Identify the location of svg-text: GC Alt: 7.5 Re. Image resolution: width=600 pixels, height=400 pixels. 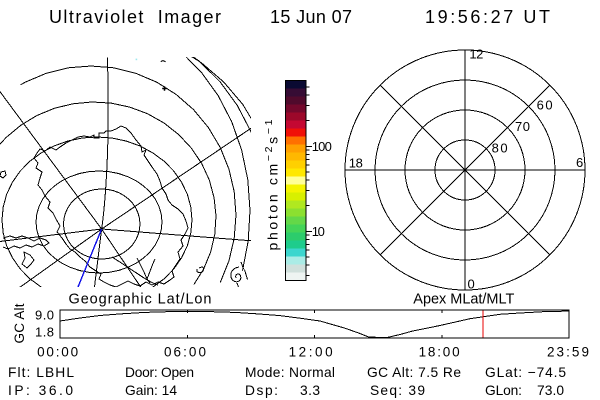
(414, 372).